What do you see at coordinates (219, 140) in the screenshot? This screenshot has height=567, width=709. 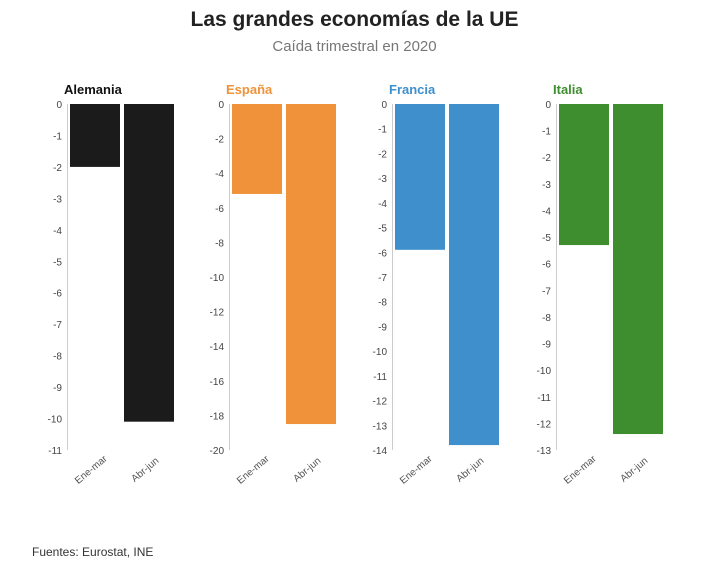 I see `y-tick-label-espana: -2` at bounding box center [219, 140].